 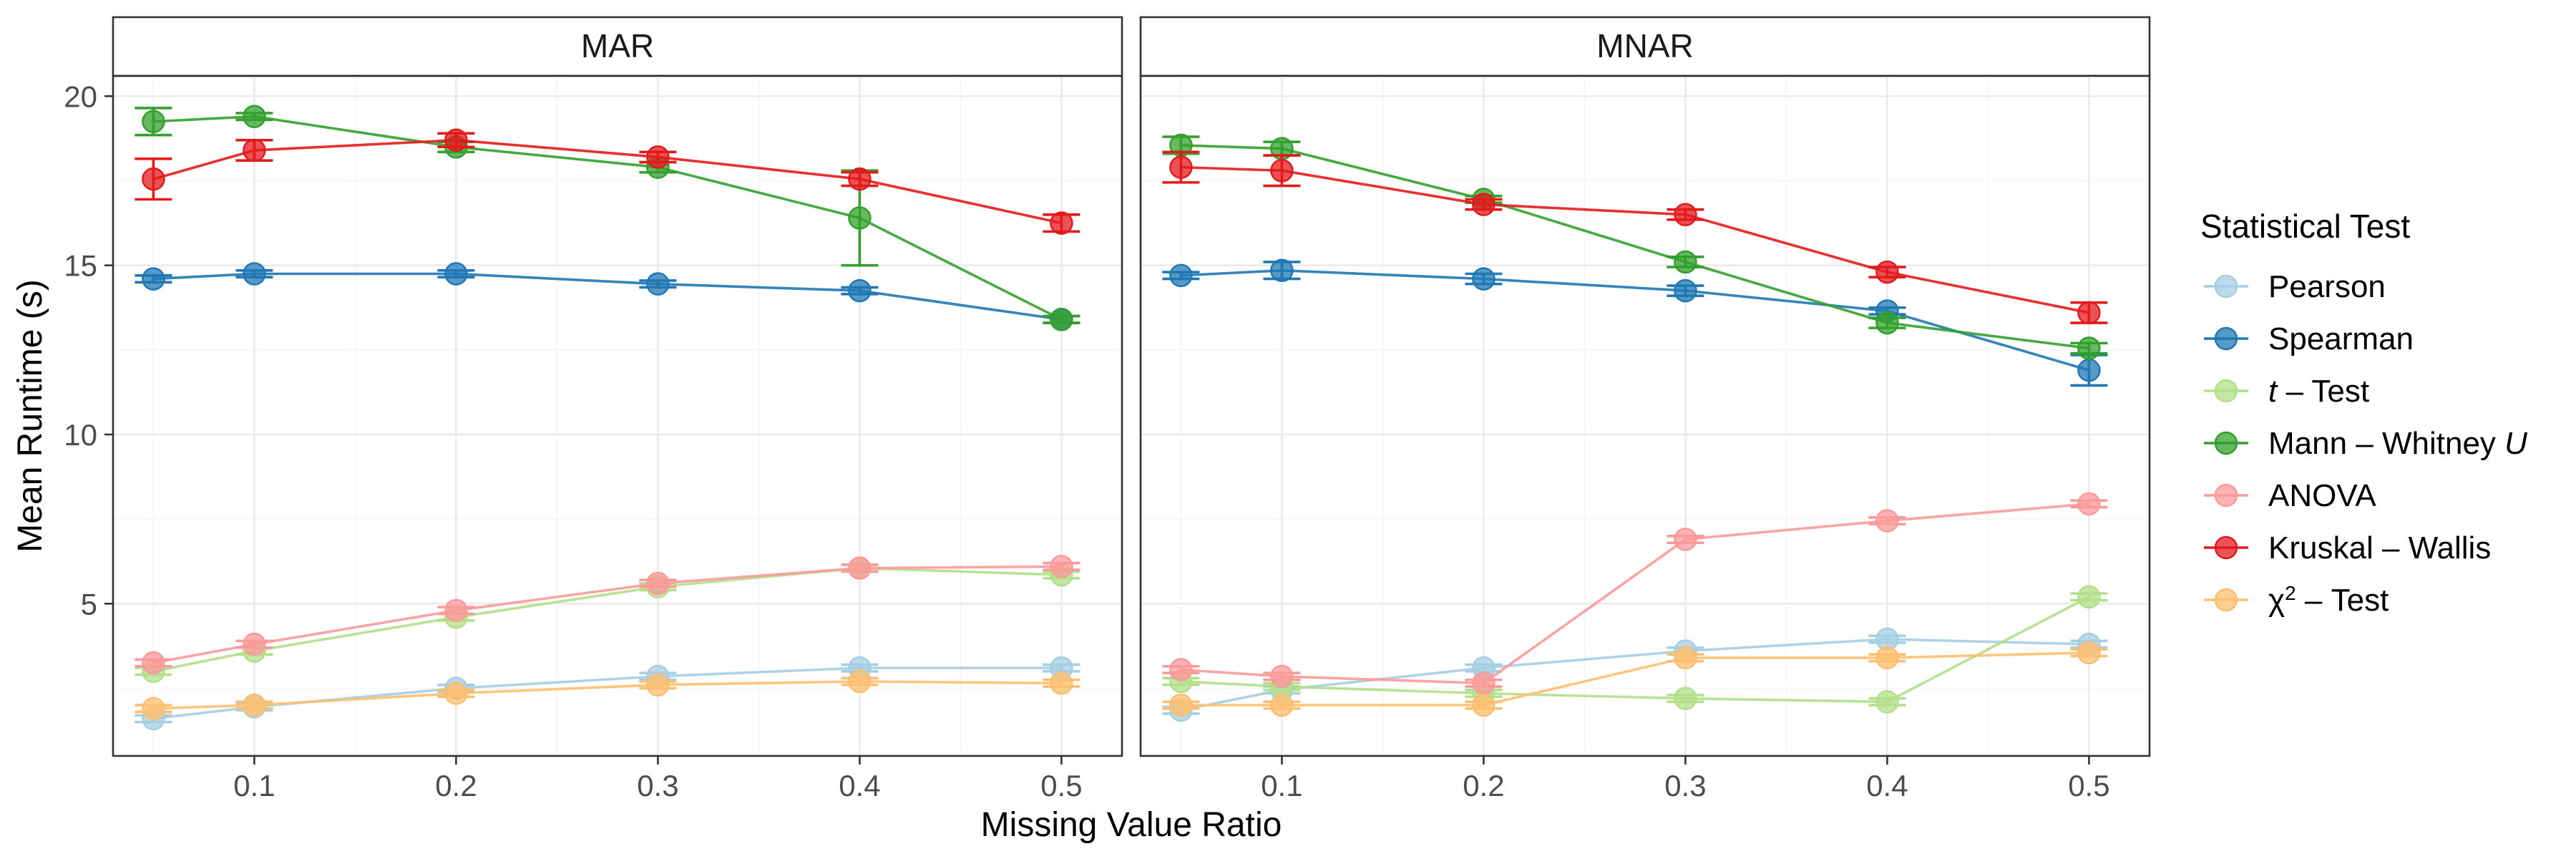 I want to click on line-mnar-ttest, so click(x=1635, y=650).